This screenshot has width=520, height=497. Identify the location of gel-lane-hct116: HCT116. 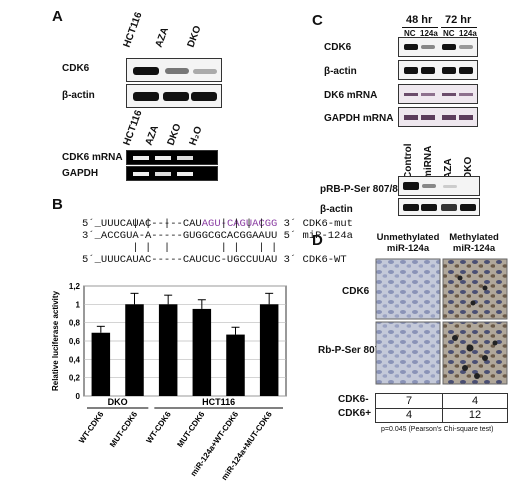
(133, 127).